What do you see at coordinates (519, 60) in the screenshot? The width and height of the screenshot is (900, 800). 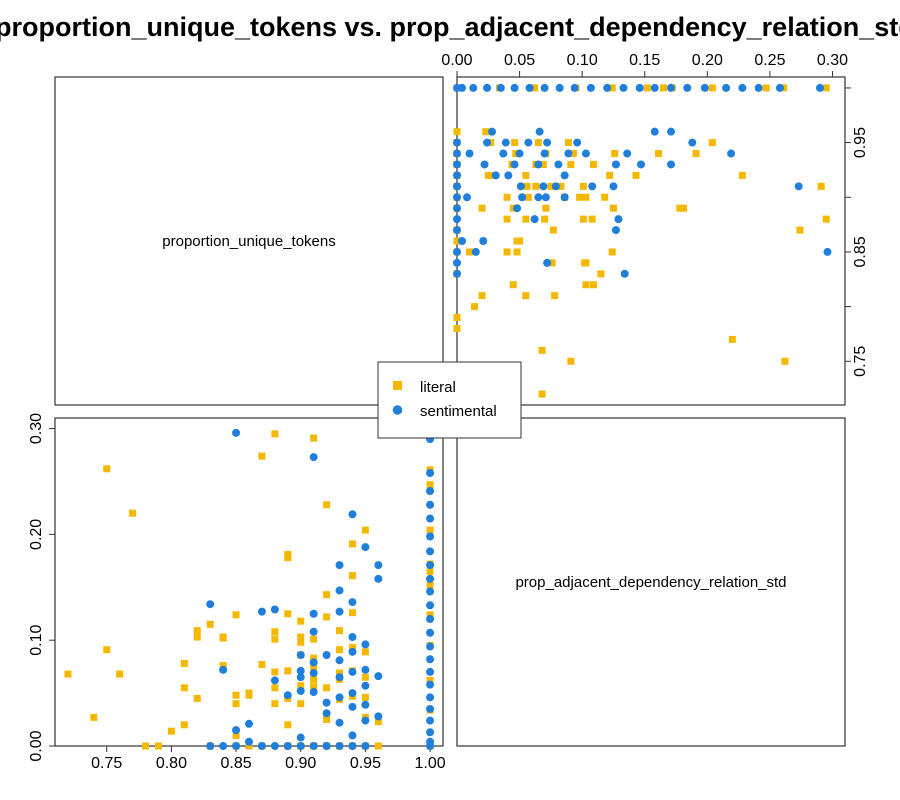 I see `x-tick-label-top: 0.05` at bounding box center [519, 60].